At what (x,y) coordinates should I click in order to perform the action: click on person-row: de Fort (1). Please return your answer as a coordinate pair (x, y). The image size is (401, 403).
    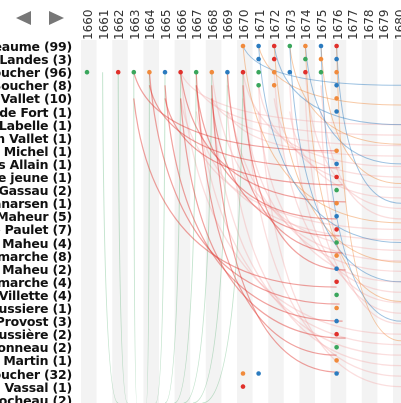
    Looking at the image, I should click on (36, 112).